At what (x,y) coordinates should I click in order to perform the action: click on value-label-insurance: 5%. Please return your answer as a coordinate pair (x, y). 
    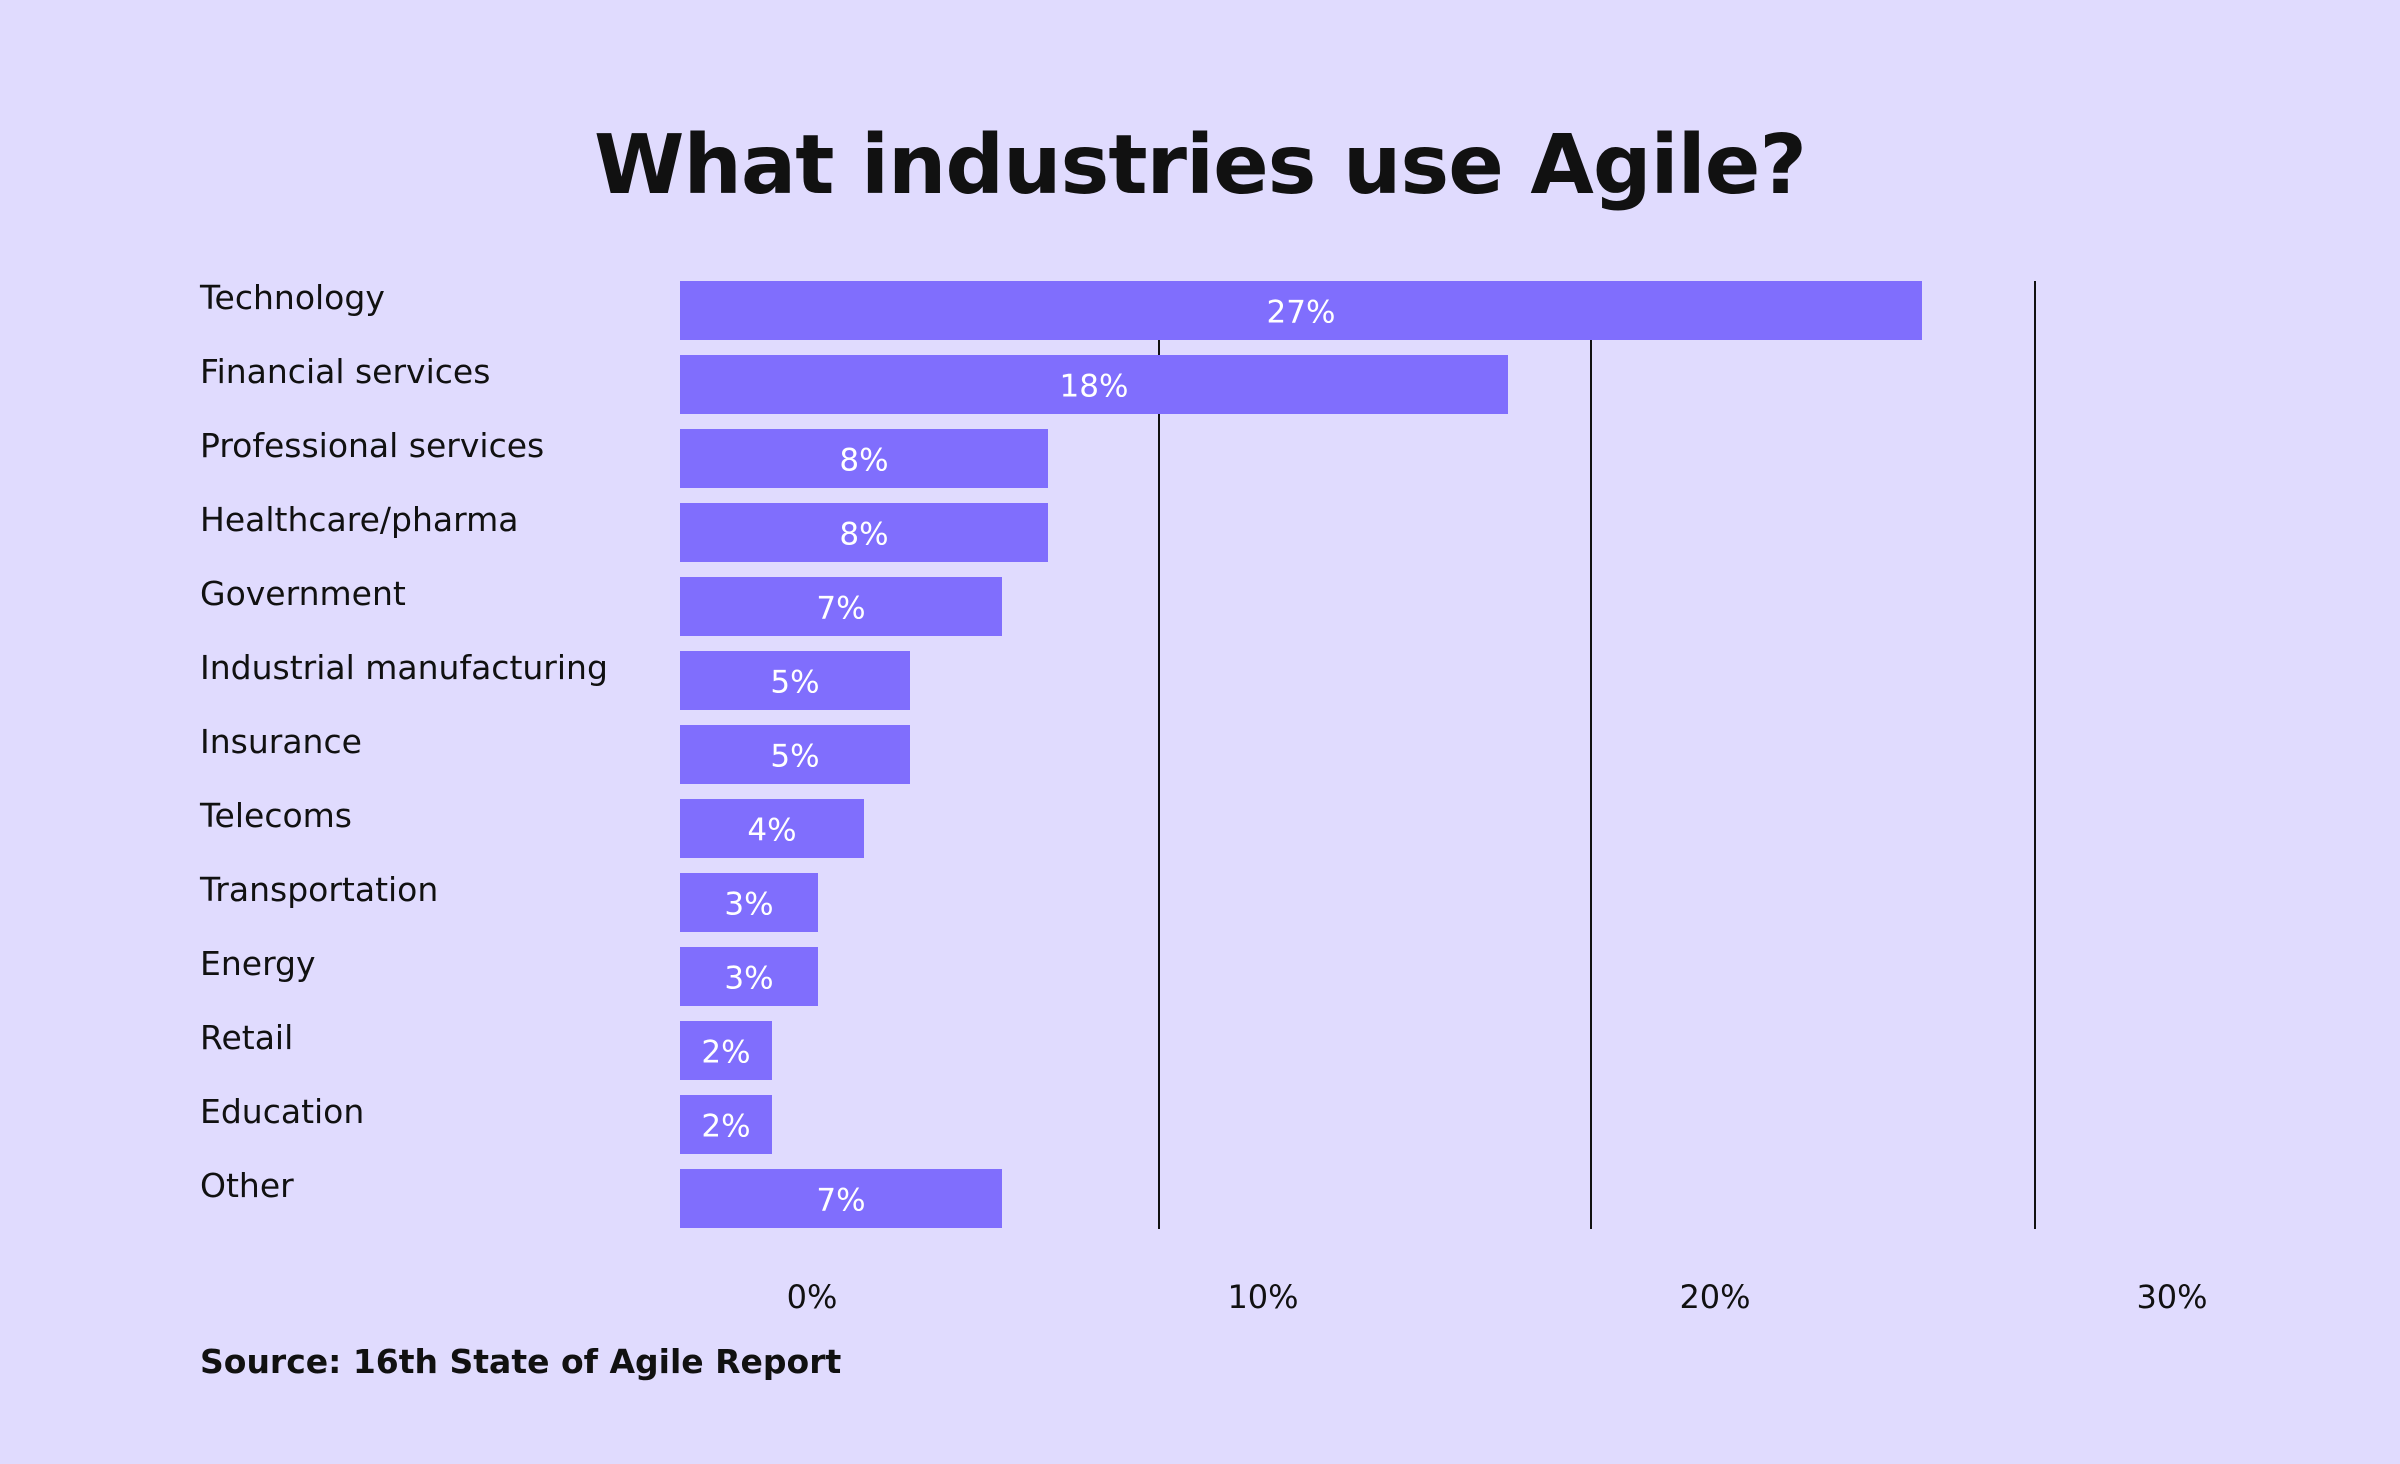
    Looking at the image, I should click on (794, 757).